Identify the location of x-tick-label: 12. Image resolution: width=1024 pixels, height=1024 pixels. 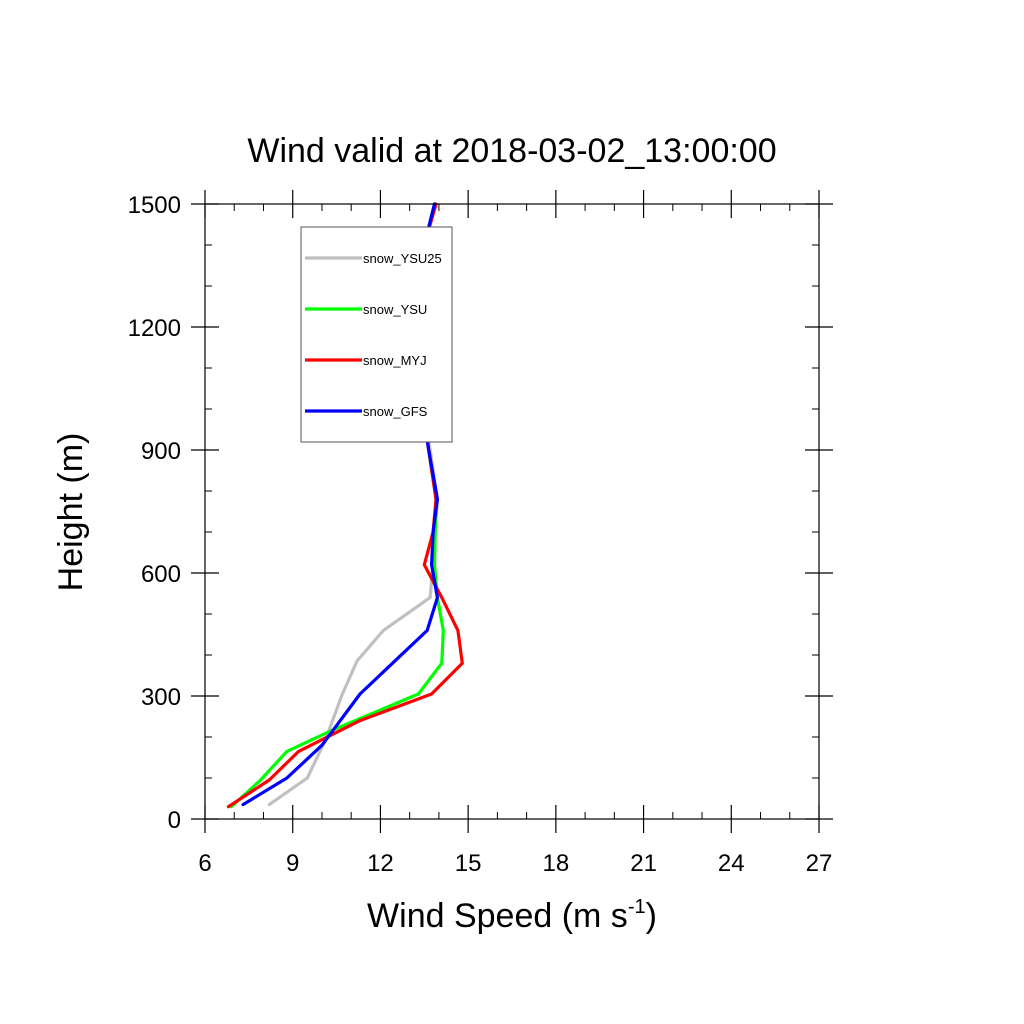
(380, 863).